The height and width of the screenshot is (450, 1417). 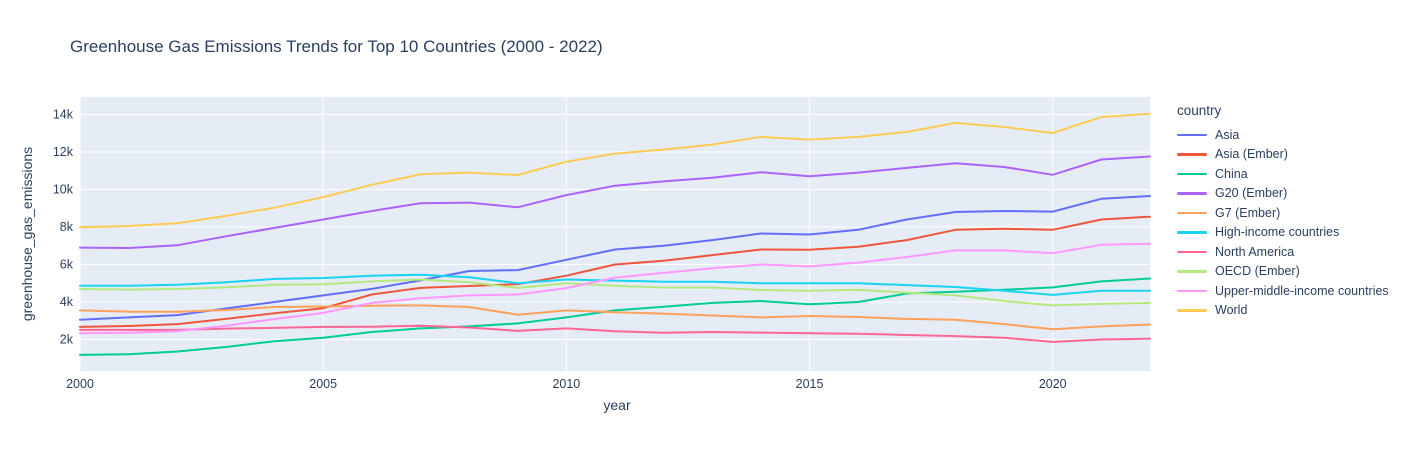 What do you see at coordinates (810, 384) in the screenshot?
I see `x-tick-label-2015: 2015` at bounding box center [810, 384].